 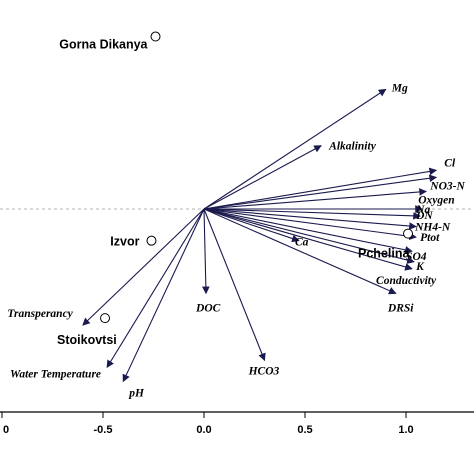 I want to click on x-tick-label: -0.5, so click(x=103, y=430).